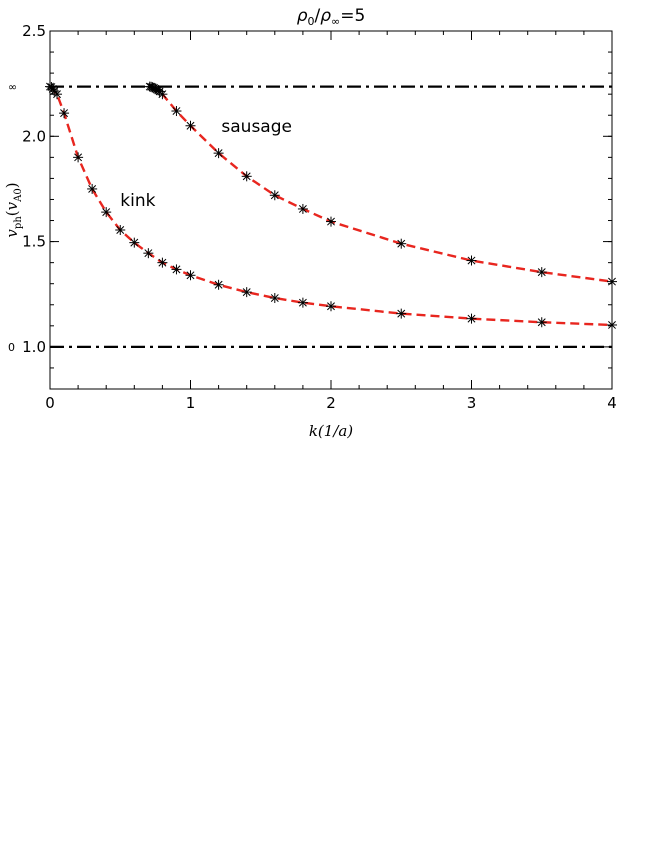 Image resolution: width=664 pixels, height=849 pixels. What do you see at coordinates (331, 403) in the screenshot?
I see `x-tick-label: 2` at bounding box center [331, 403].